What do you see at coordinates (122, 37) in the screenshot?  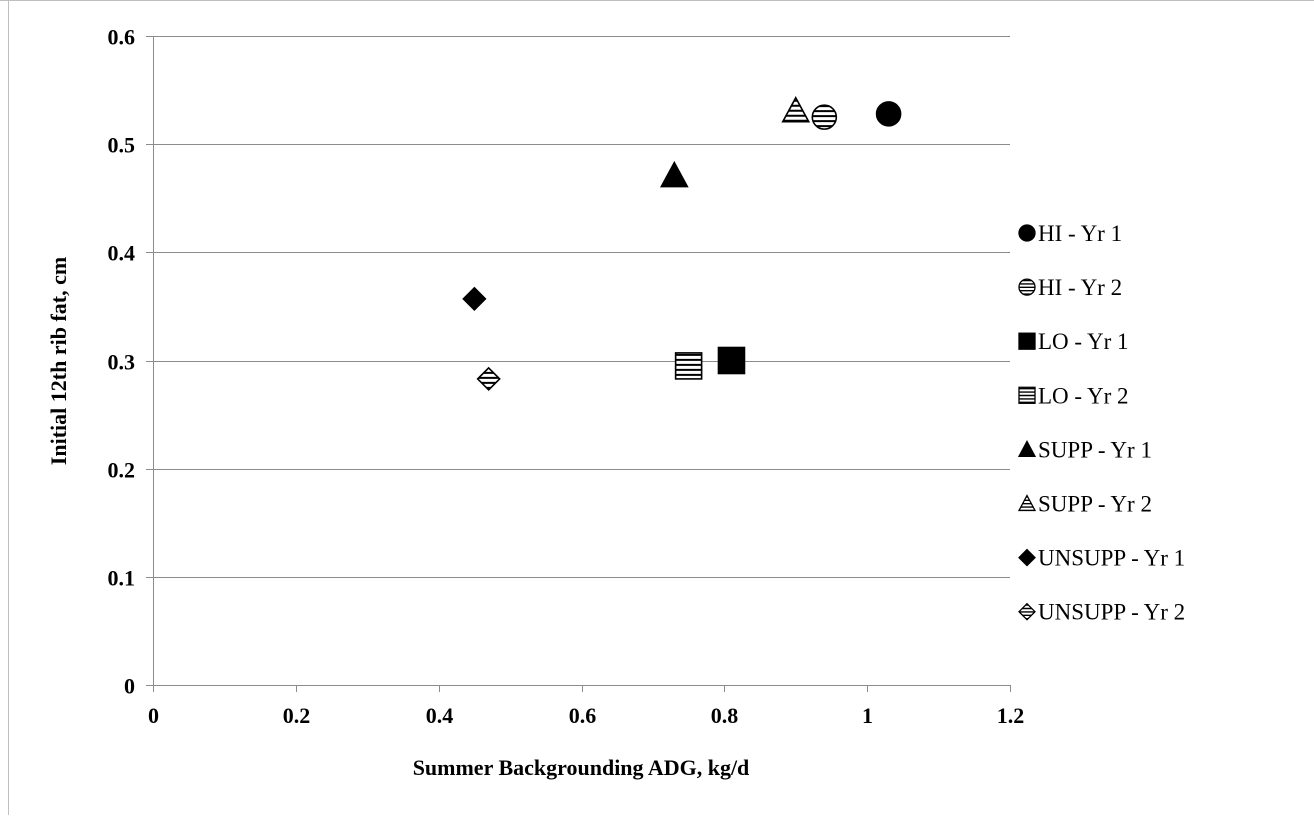 I see `y-tick-label-6: 0.6` at bounding box center [122, 37].